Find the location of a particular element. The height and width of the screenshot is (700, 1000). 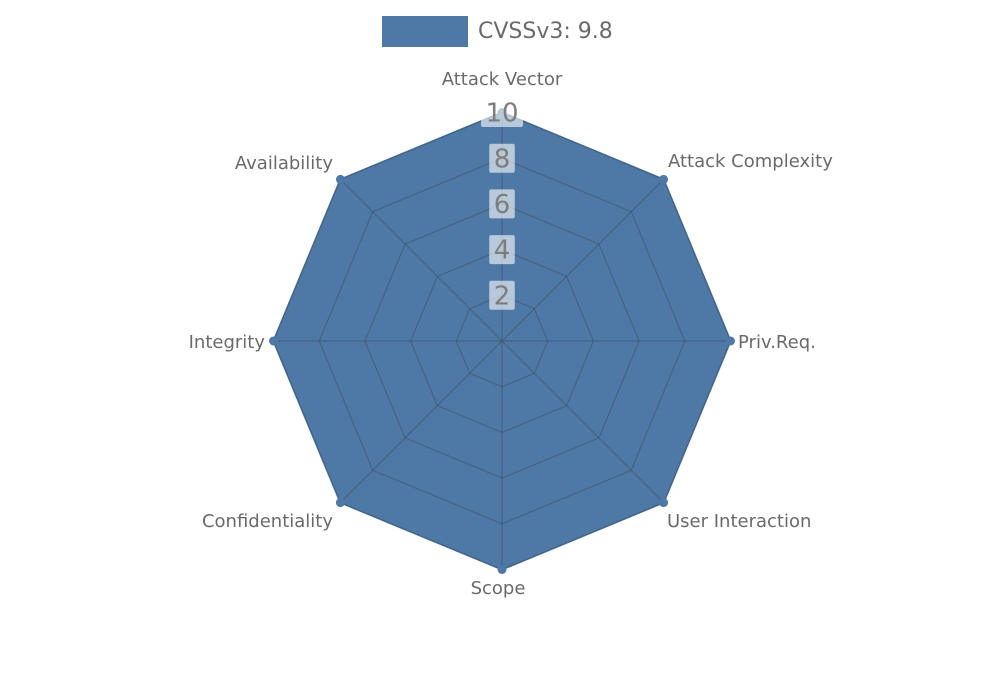

axis-label-scope: Scope is located at coordinates (498, 588).